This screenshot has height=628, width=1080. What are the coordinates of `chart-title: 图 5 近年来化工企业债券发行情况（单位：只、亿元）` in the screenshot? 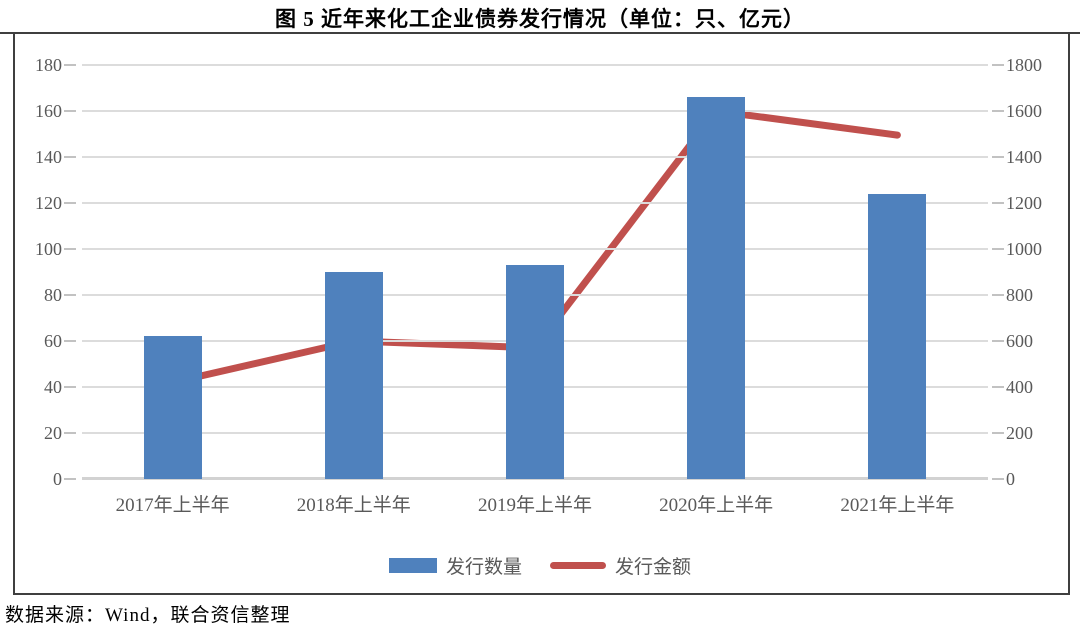 It's located at (540, 19).